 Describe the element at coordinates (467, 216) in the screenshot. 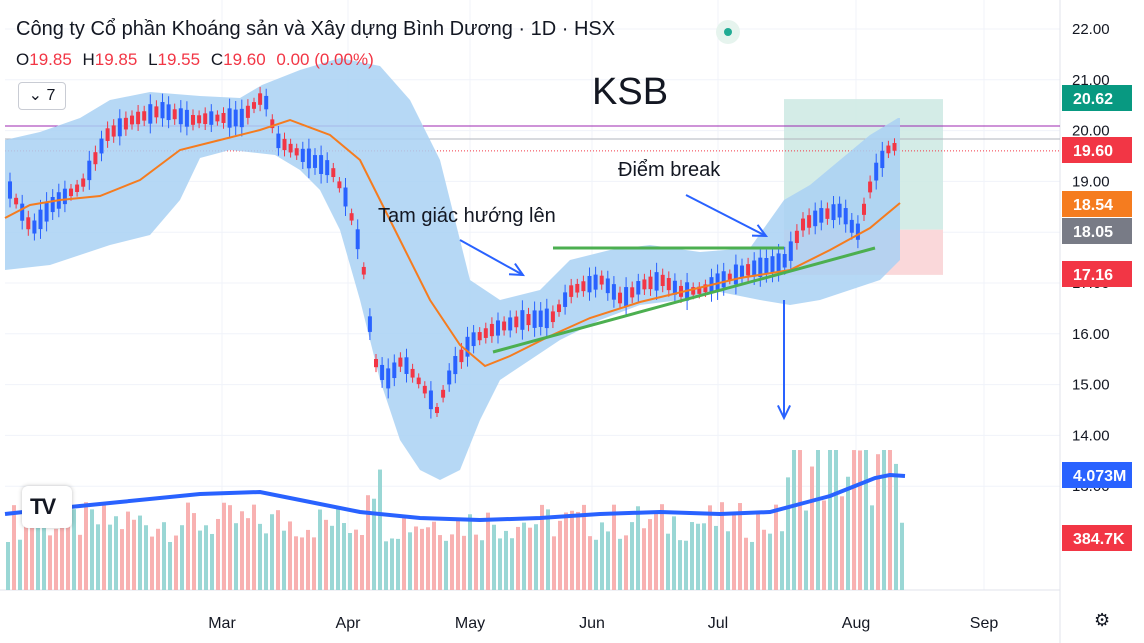

I see `triangle-label: Tam giác hướng lên` at that location.